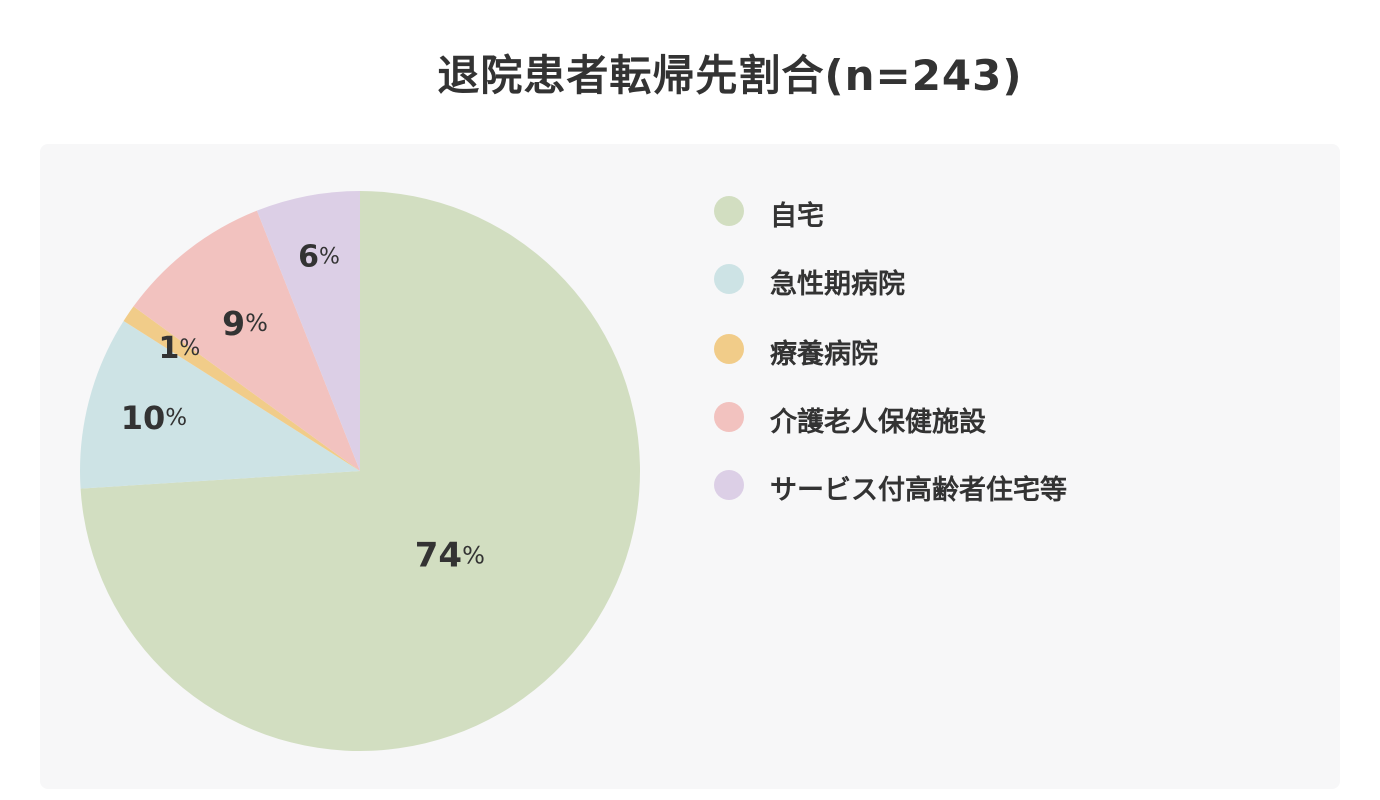 The image size is (1380, 800). I want to click on legend-item-home: 自宅, so click(924, 212).